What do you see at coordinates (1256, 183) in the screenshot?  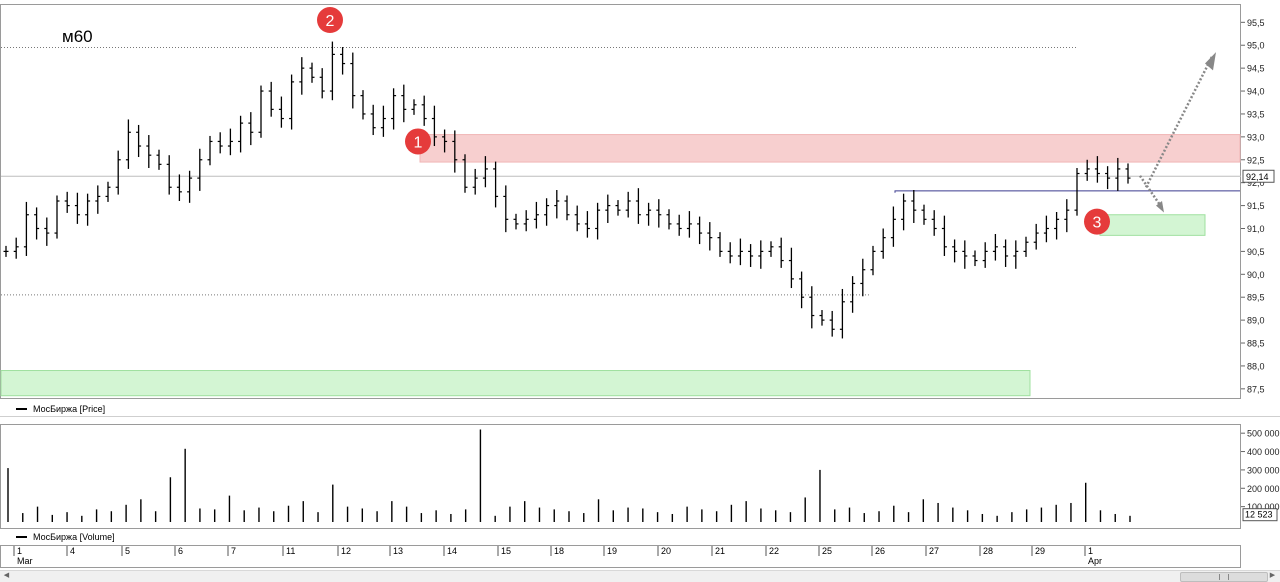 I see `y-tick-label: 92,0` at bounding box center [1256, 183].